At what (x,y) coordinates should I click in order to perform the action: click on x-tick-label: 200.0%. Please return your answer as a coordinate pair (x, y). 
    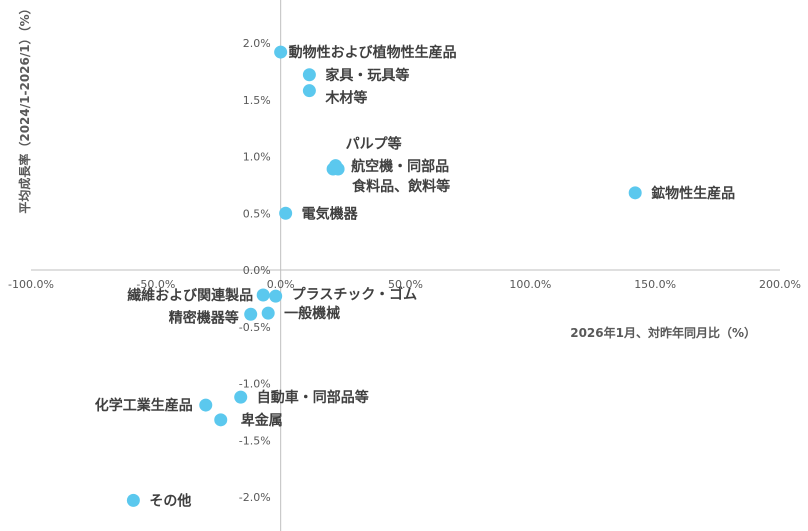
    Looking at the image, I should click on (780, 284).